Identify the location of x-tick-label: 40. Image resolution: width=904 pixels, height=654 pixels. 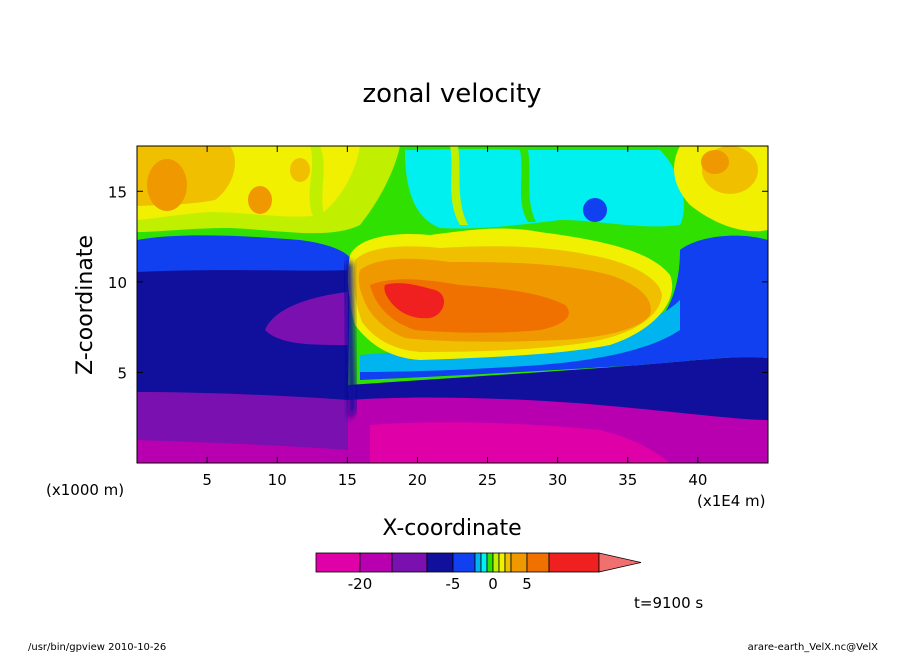
(697, 480).